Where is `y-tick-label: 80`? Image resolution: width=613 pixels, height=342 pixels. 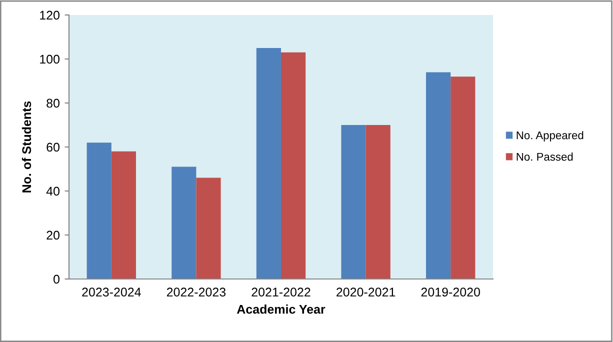 y-tick-label: 80 is located at coordinates (53, 103).